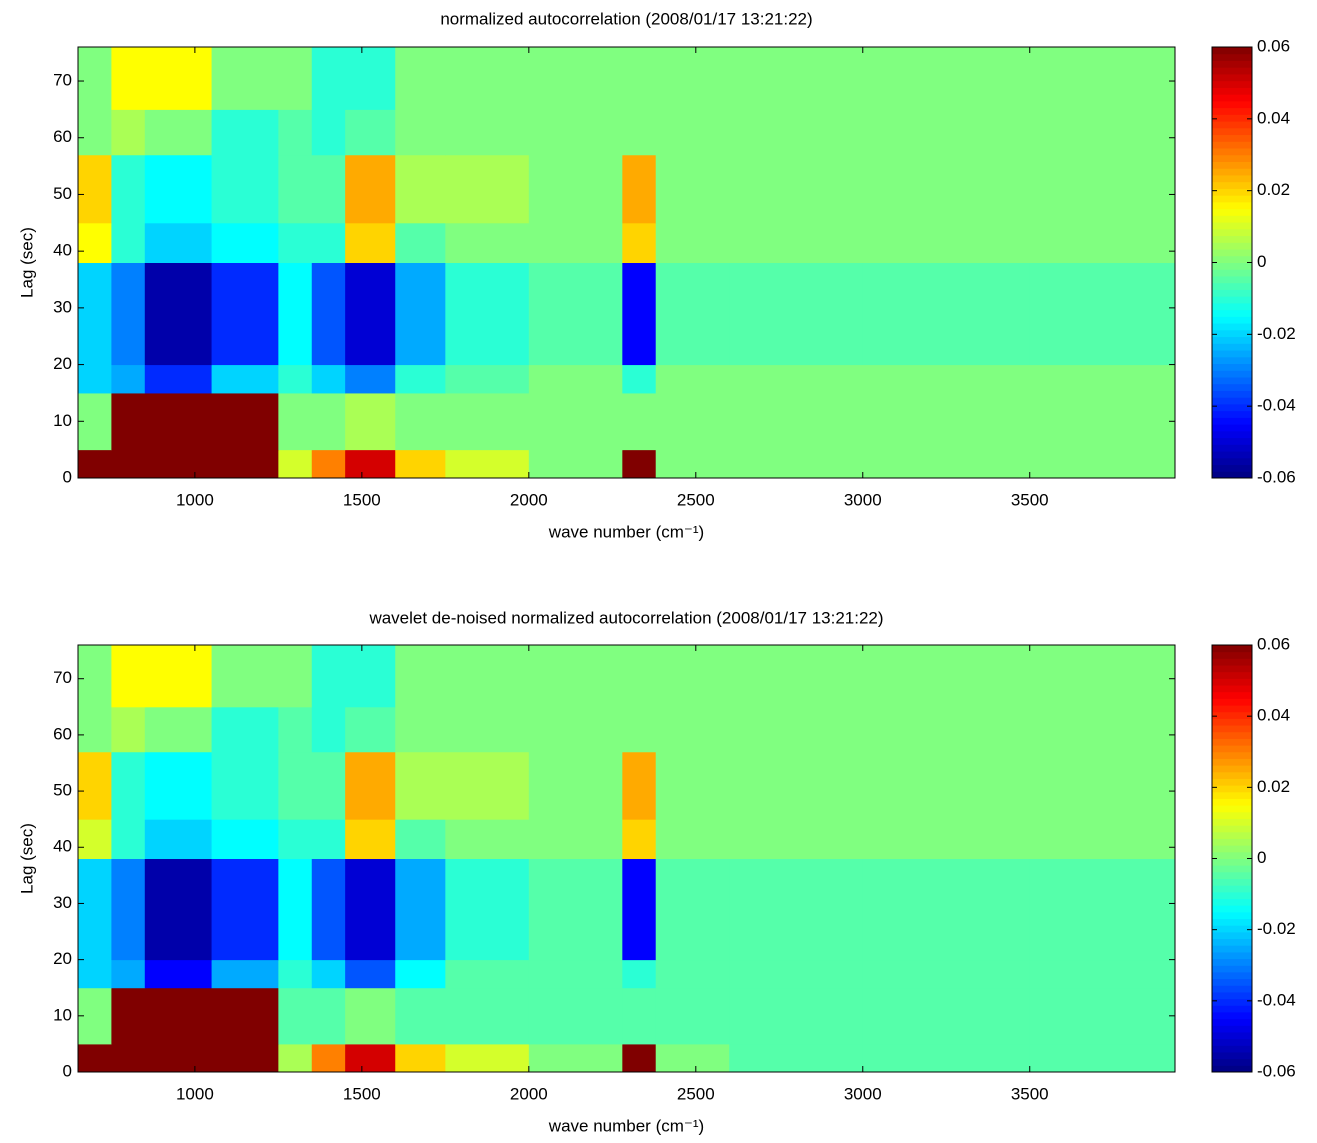 The height and width of the screenshot is (1143, 1317). What do you see at coordinates (62, 733) in the screenshot?
I see `y-tick-label: 60` at bounding box center [62, 733].